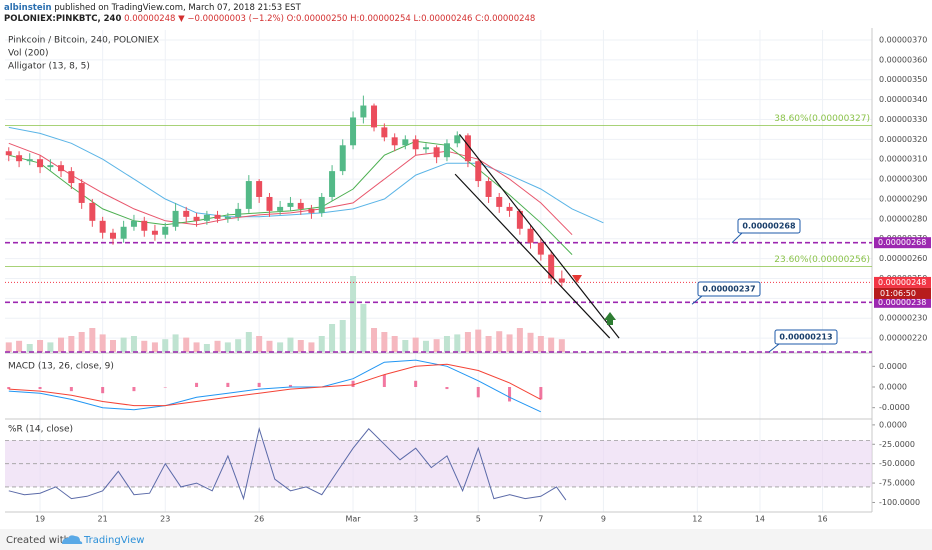 This screenshot has width=932, height=550. What do you see at coordinates (903, 99) in the screenshot?
I see `y-tick-label: 0.00000340` at bounding box center [903, 99].